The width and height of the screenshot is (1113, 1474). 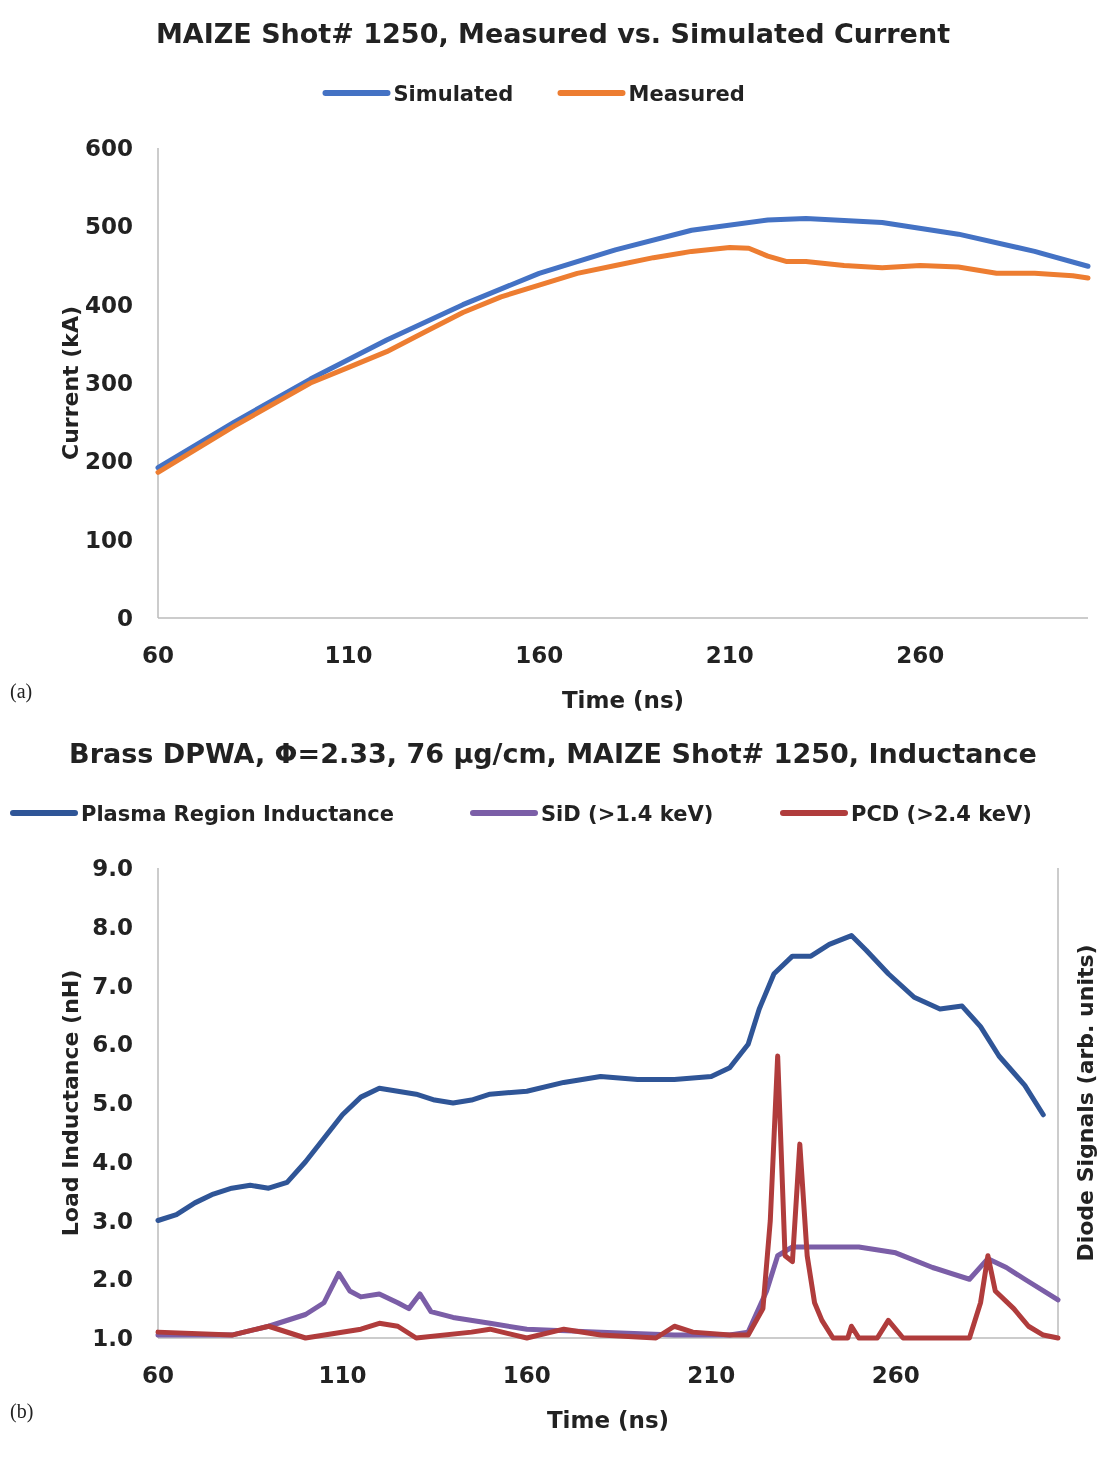 I want to click on y-tick-label: 500, so click(x=108, y=226).